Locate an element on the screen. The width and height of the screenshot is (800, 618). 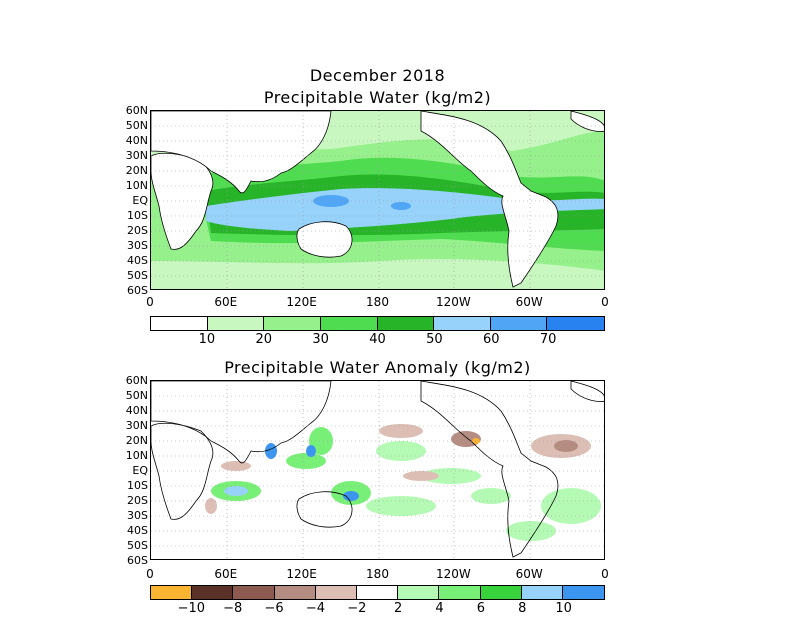
colorbar-tick-label: −8 is located at coordinates (233, 608).